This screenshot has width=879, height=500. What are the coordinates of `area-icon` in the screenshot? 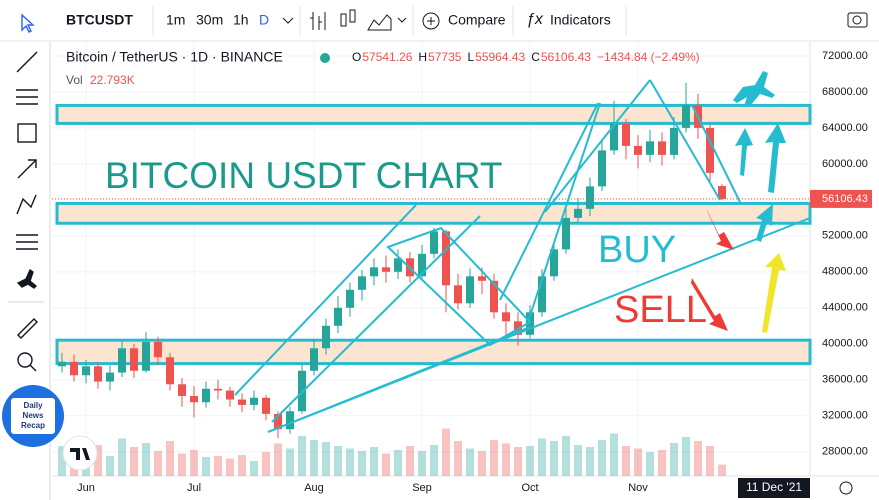 It's located at (379, 22).